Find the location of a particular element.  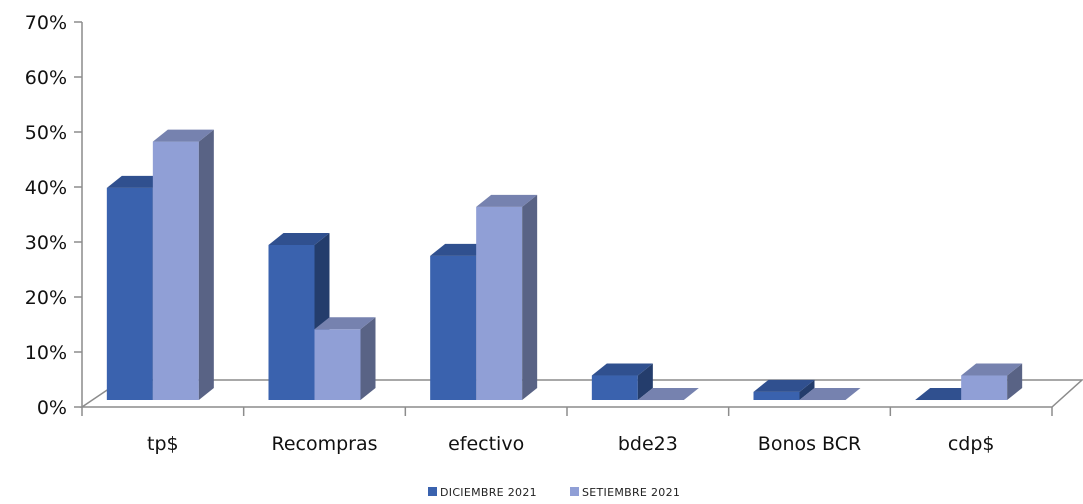

y-tick-label: 30% is located at coordinates (46, 243).